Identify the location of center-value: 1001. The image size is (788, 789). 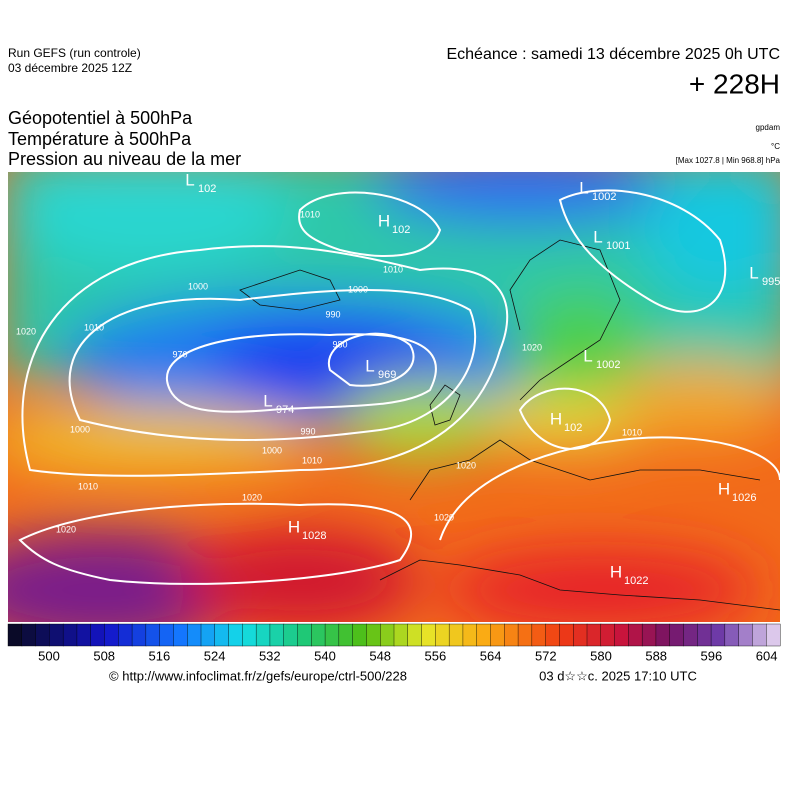
(618, 246).